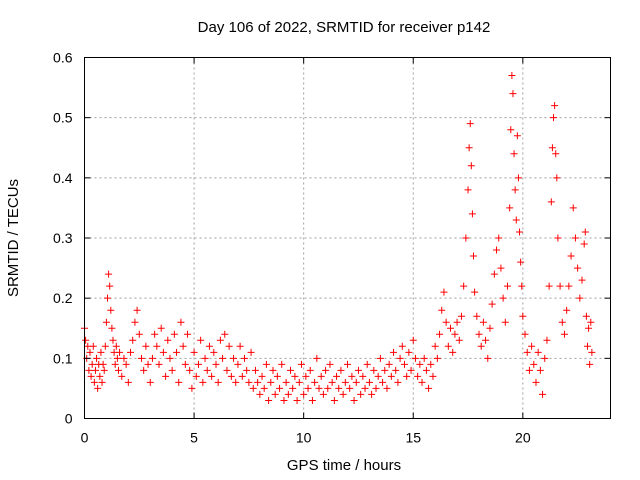 This screenshot has width=640, height=480. What do you see at coordinates (69, 419) in the screenshot?
I see `y-tick-label: 0` at bounding box center [69, 419].